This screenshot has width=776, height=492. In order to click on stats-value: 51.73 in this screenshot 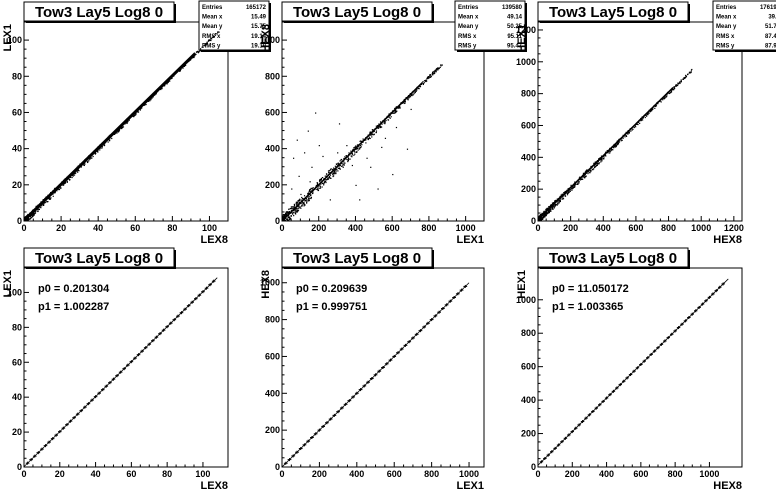, I will do `click(770, 27)`.